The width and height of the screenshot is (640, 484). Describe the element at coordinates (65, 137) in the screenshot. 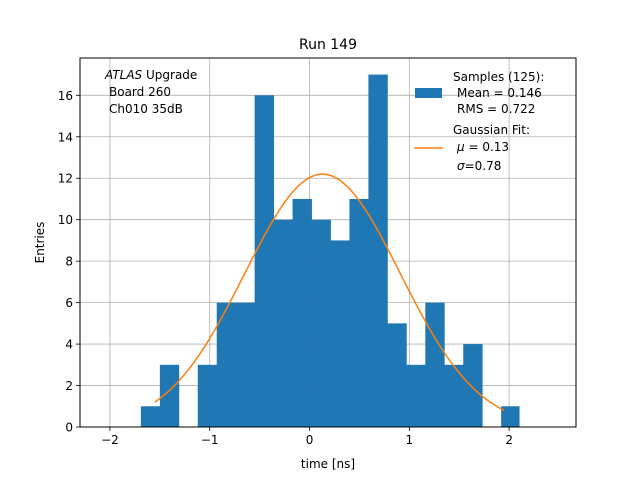

I see `y-tick-label: 14` at that location.